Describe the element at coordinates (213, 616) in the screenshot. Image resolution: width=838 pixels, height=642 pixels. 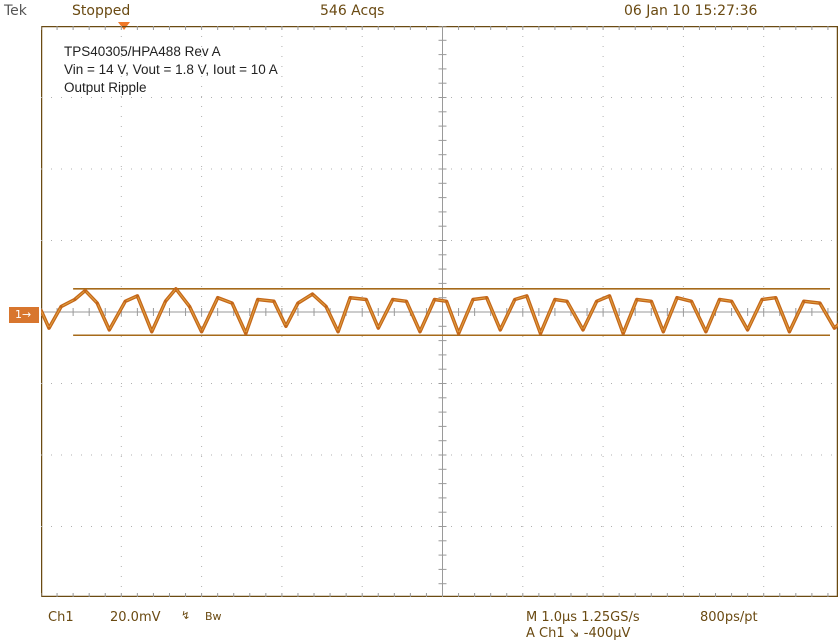
I see `bandwidth-limit-label: Bw` at that location.